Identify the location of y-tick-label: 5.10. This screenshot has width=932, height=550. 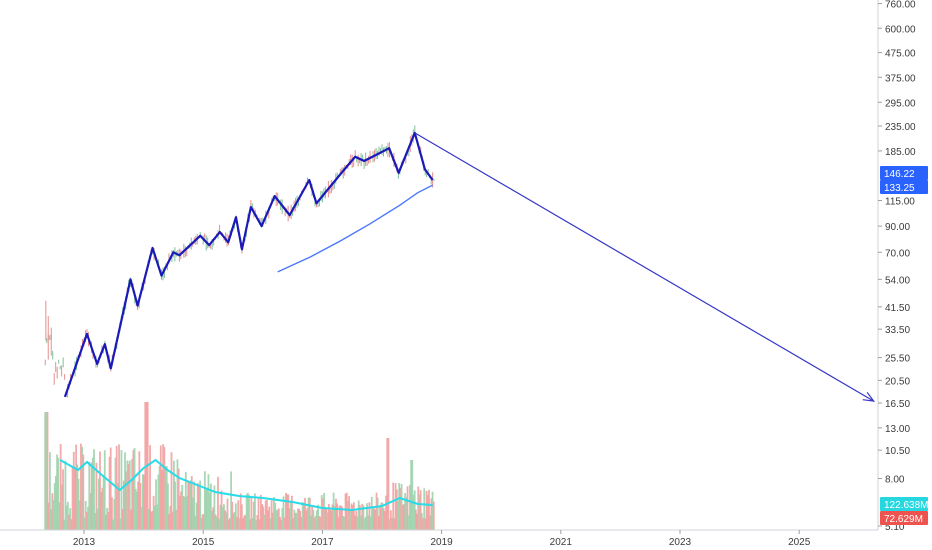
(895, 527).